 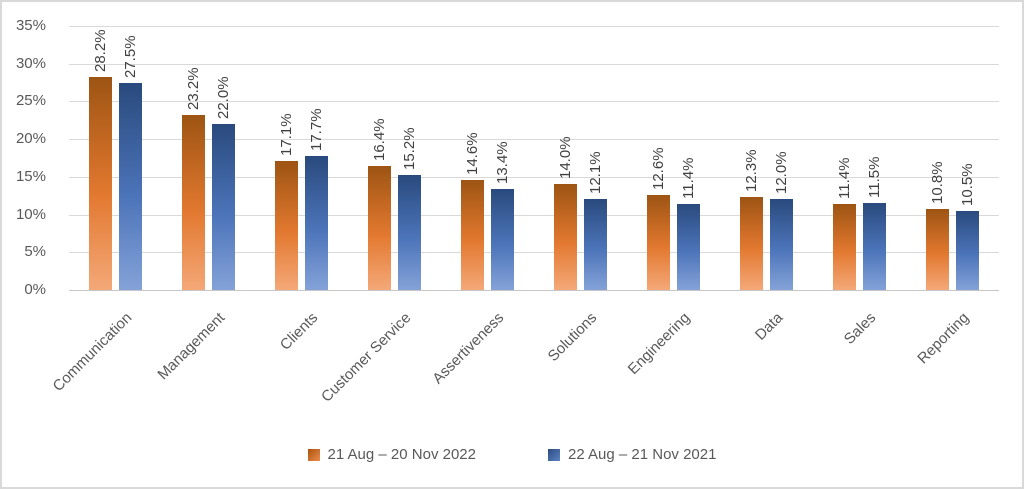 I want to click on bar-management-2022, so click(x=193, y=202).